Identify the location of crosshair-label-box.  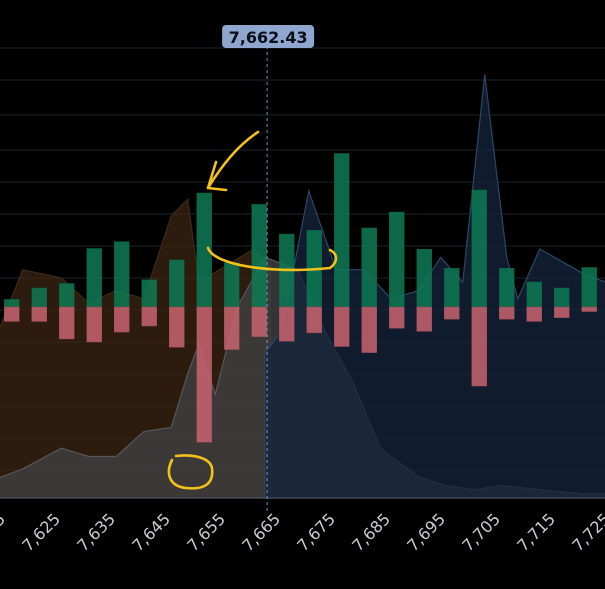
(268, 36).